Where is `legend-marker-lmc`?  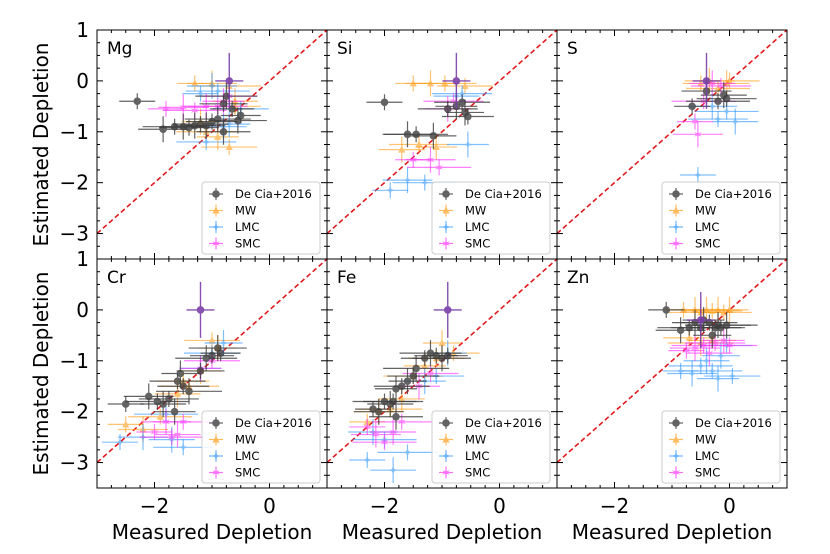
legend-marker-lmc is located at coordinates (216, 227).